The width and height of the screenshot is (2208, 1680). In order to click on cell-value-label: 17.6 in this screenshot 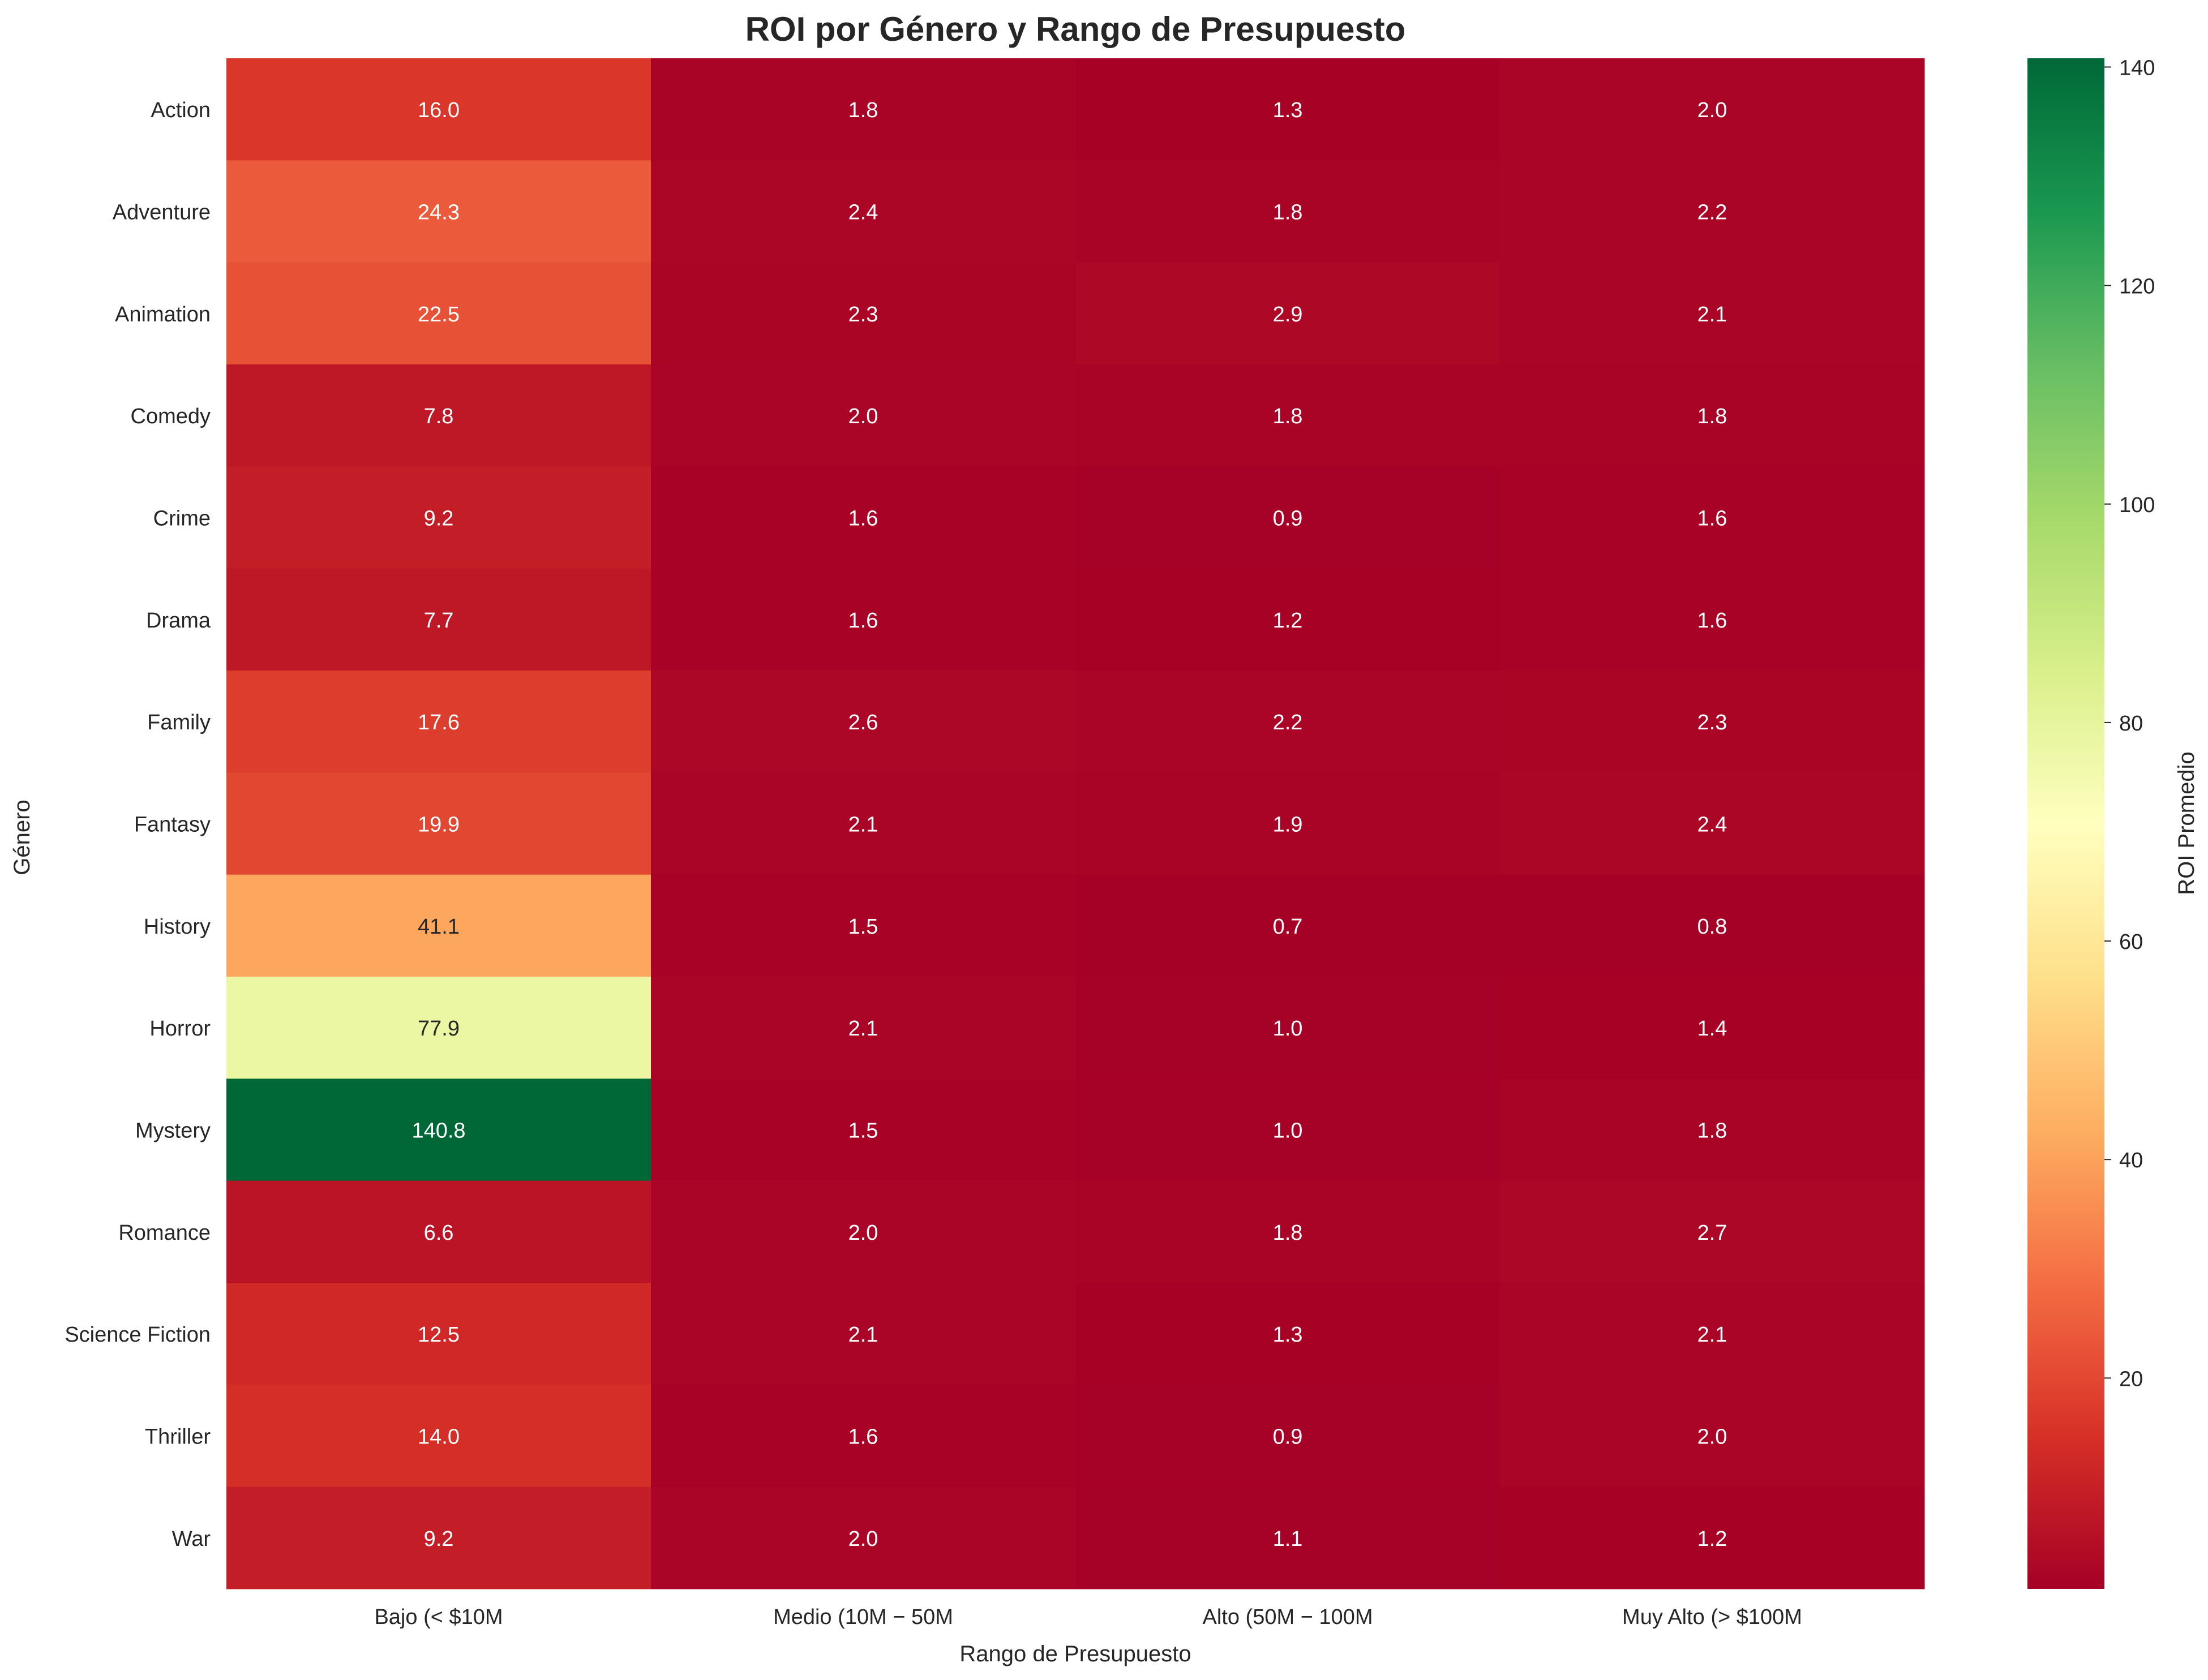, I will do `click(439, 722)`.